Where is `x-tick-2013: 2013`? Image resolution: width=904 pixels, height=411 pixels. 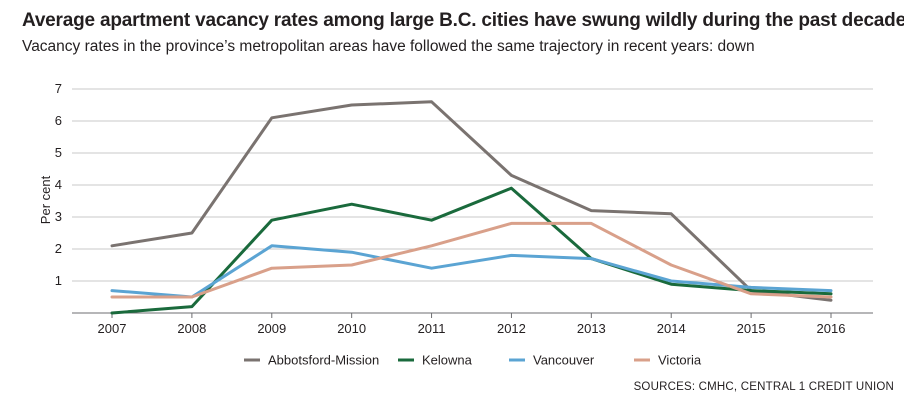
x-tick-2013: 2013 is located at coordinates (591, 328).